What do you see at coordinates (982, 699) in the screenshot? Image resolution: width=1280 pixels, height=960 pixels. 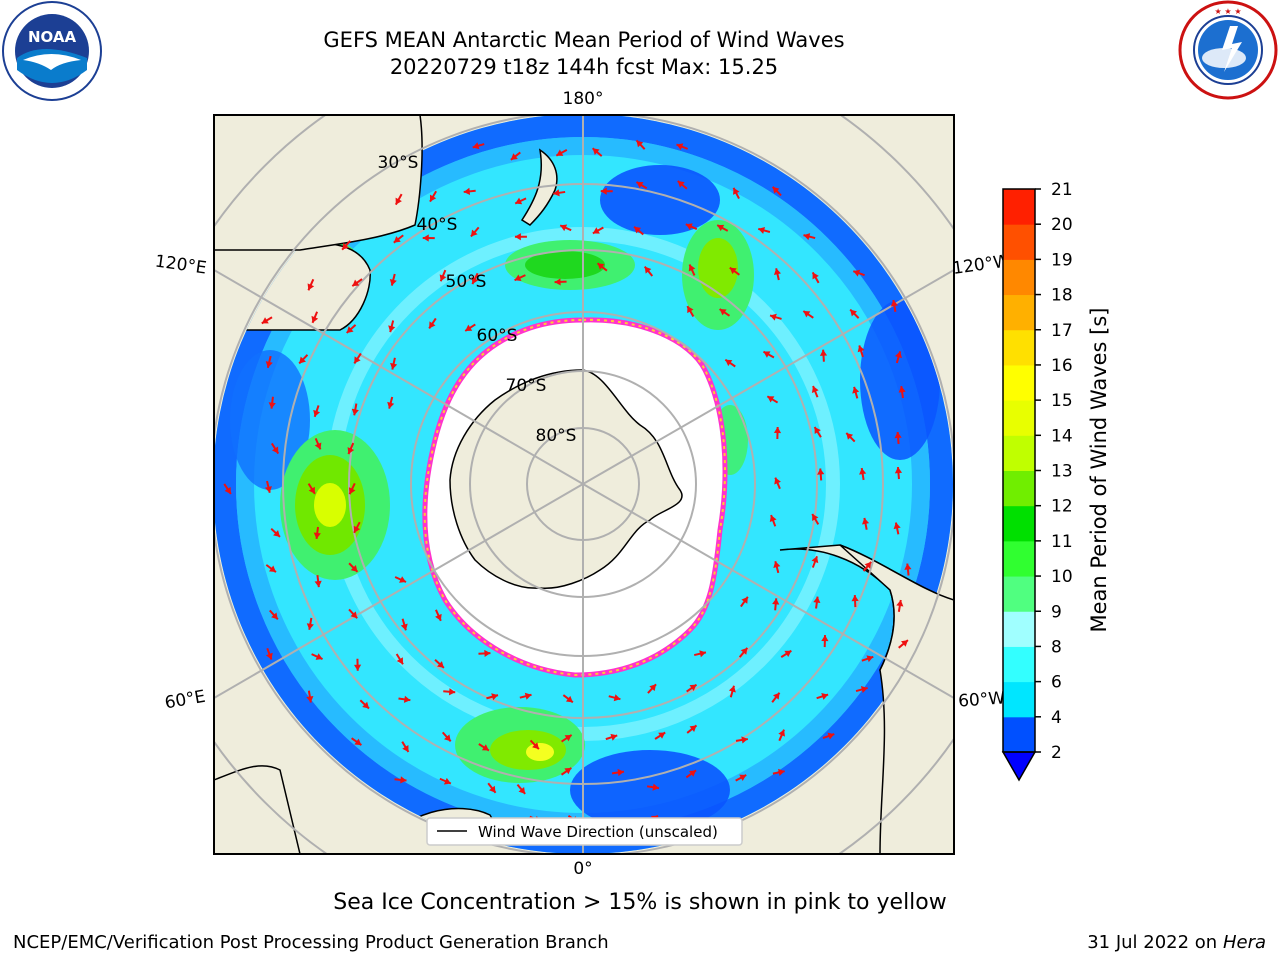 I see `meridian-label-60w: 60°W` at bounding box center [982, 699].